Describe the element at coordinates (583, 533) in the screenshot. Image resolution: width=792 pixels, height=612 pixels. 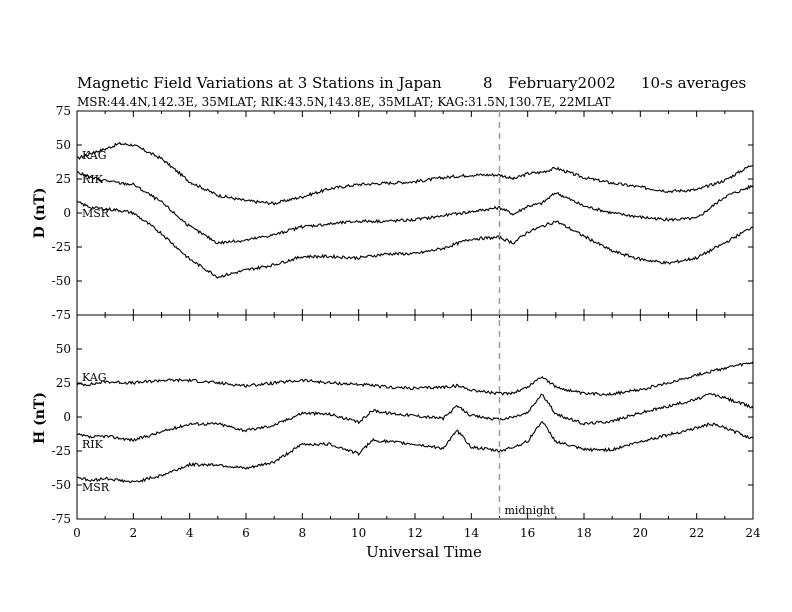
I see `x-tick-label: 18` at that location.